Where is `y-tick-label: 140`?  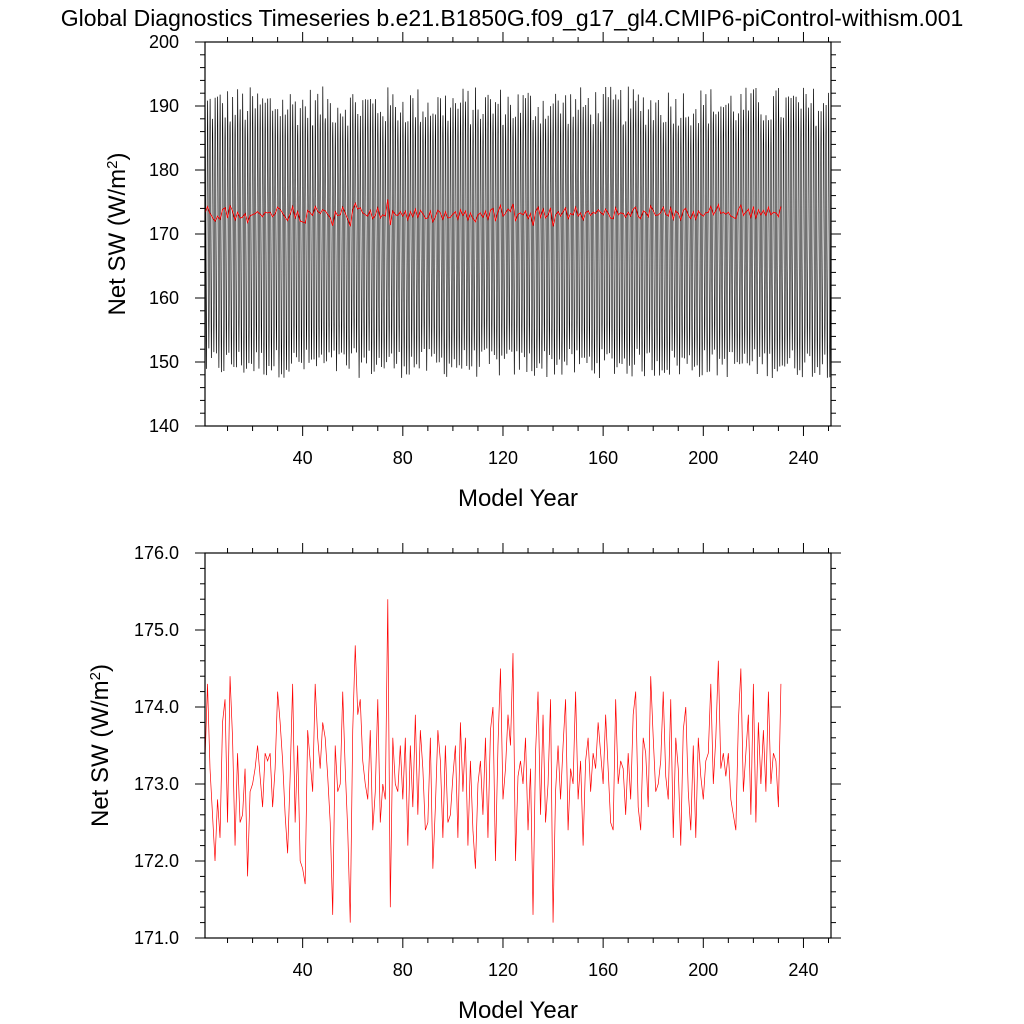 y-tick-label: 140 is located at coordinates (164, 426).